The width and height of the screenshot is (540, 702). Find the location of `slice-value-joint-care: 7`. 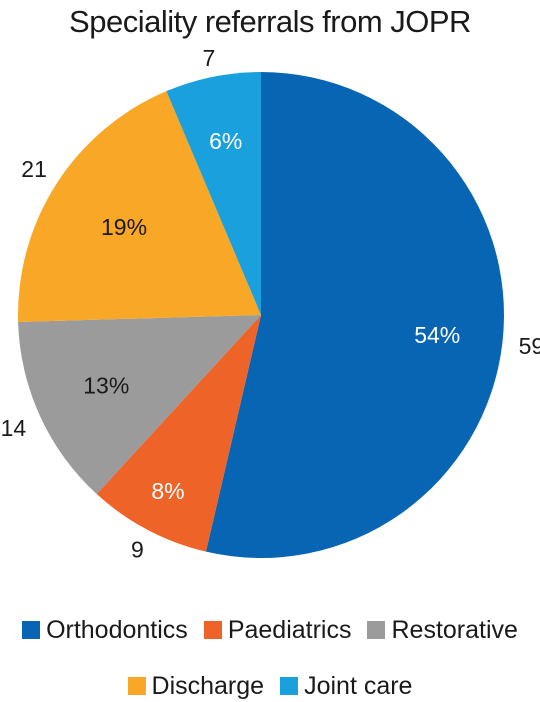

slice-value-joint-care: 7 is located at coordinates (208, 58).